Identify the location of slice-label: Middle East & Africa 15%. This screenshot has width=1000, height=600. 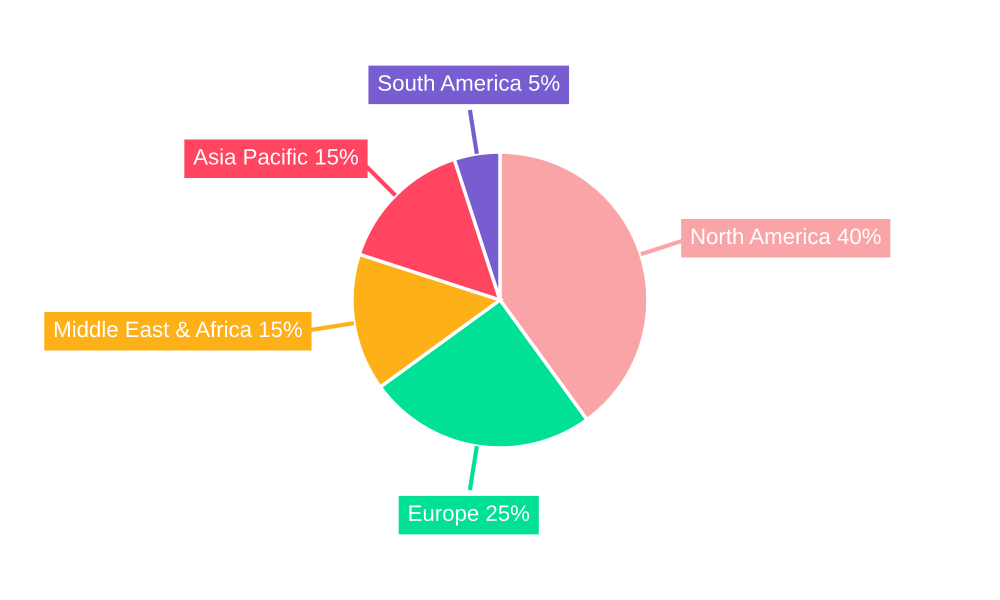
(178, 329).